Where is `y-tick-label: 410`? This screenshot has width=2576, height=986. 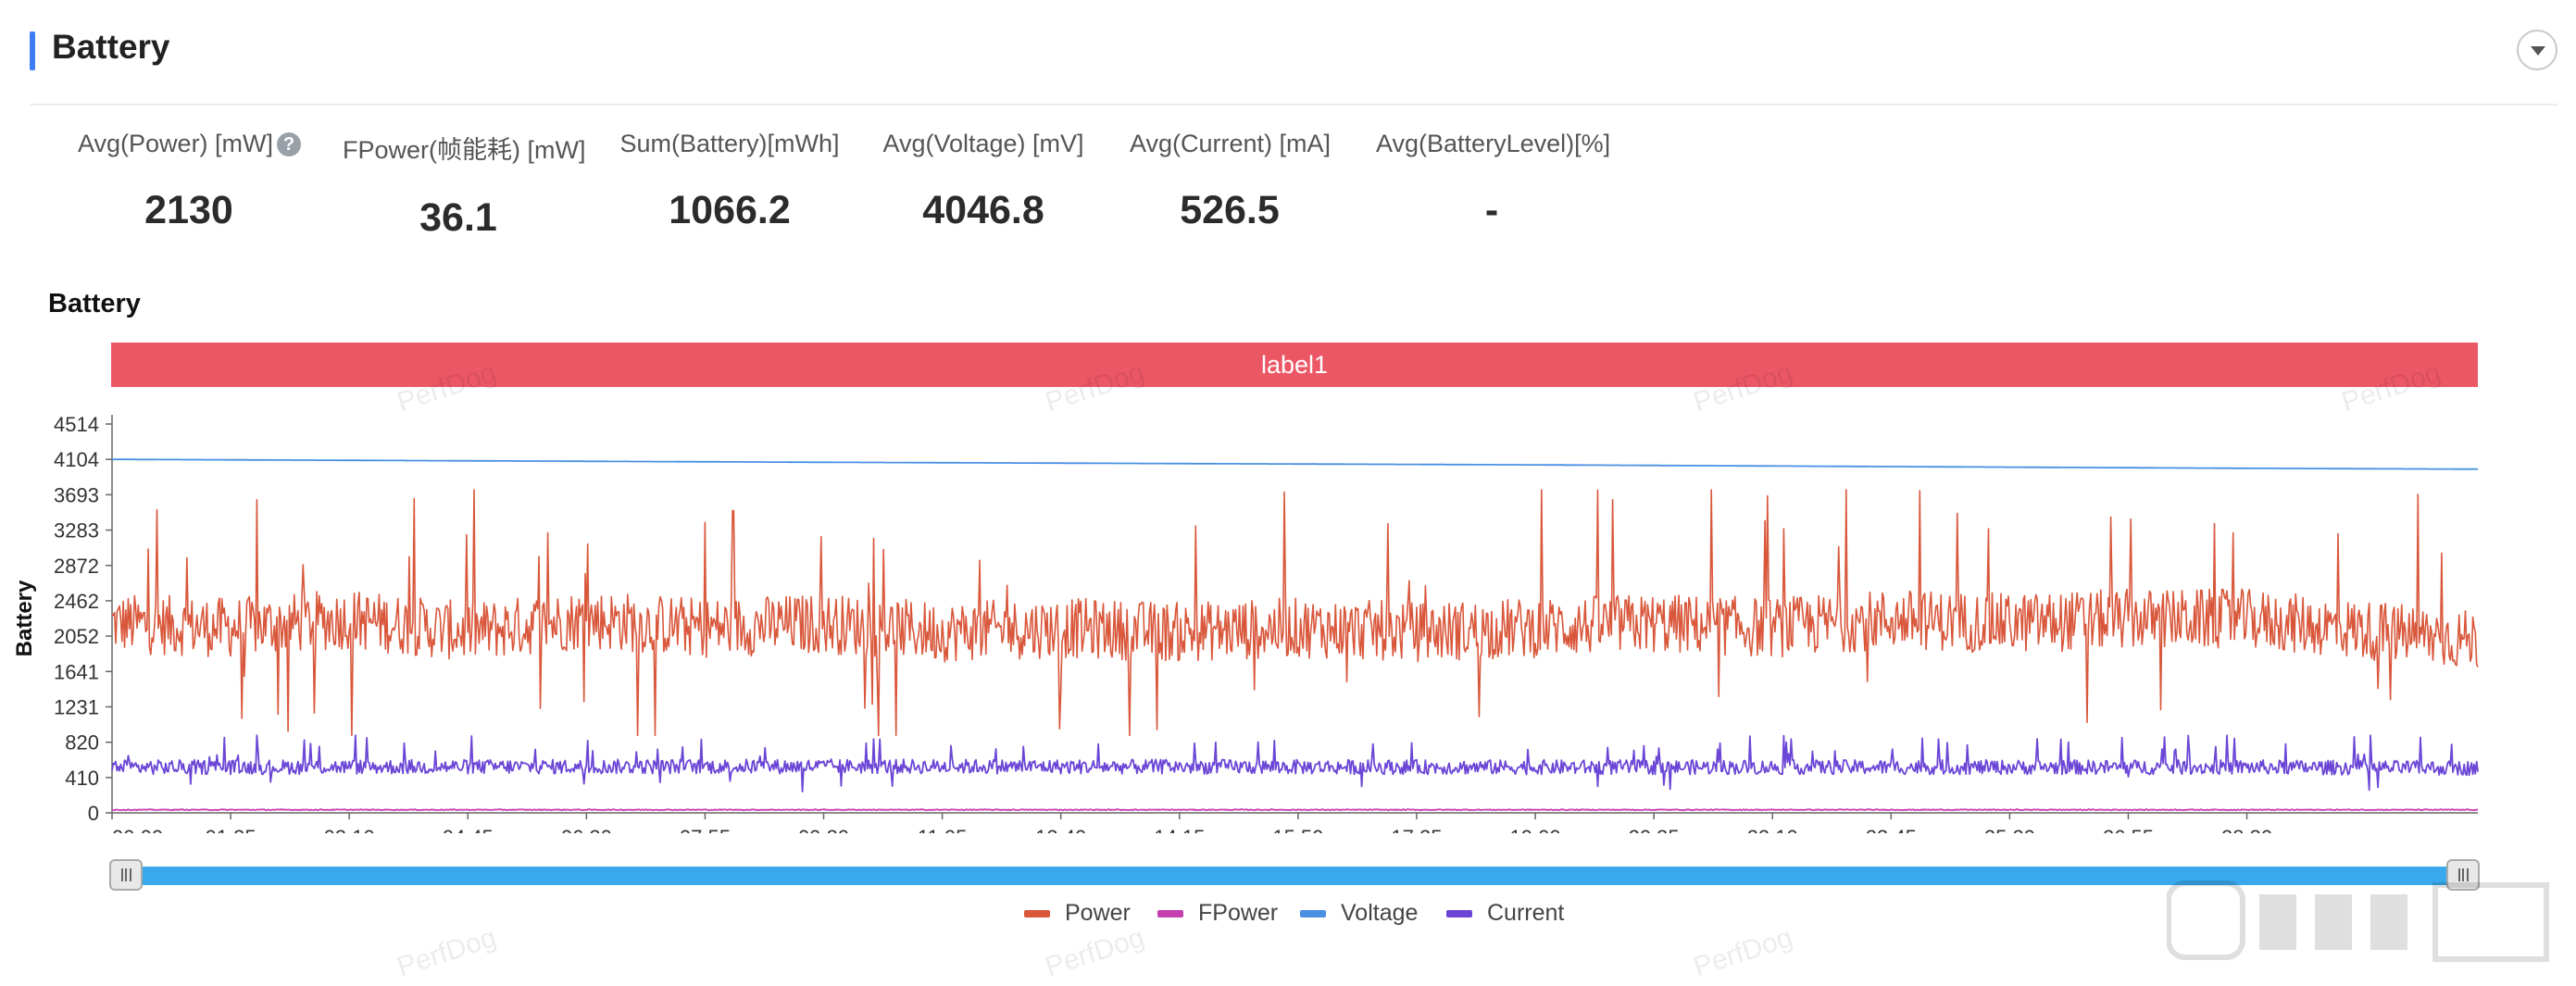 y-tick-label: 410 is located at coordinates (82, 778).